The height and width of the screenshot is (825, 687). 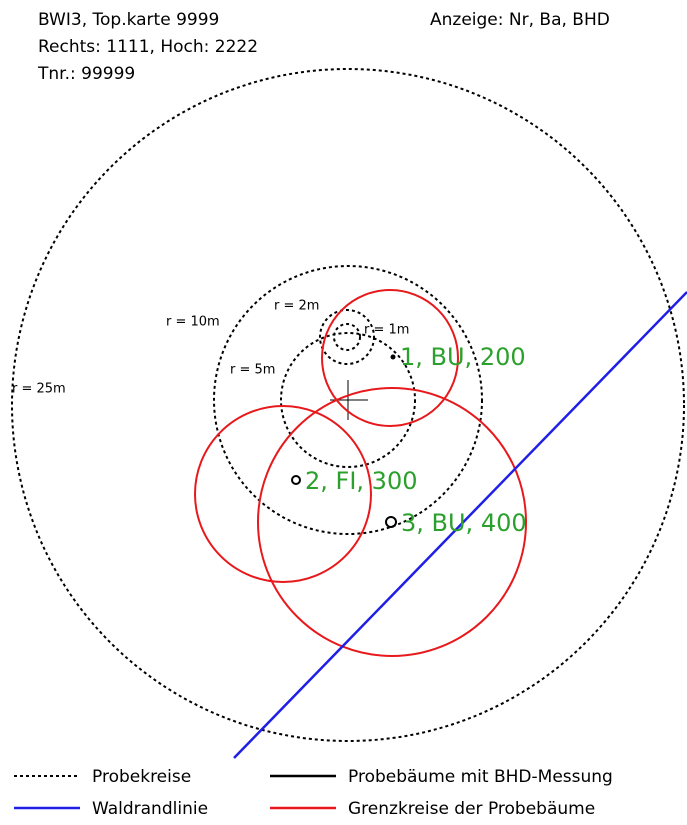 What do you see at coordinates (296, 306) in the screenshot?
I see `circle-label: r = 2m` at bounding box center [296, 306].